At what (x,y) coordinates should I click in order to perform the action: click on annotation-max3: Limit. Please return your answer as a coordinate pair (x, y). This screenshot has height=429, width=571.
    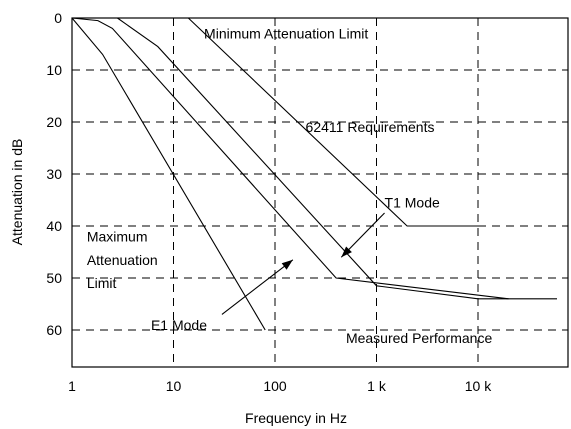
    Looking at the image, I should click on (102, 283).